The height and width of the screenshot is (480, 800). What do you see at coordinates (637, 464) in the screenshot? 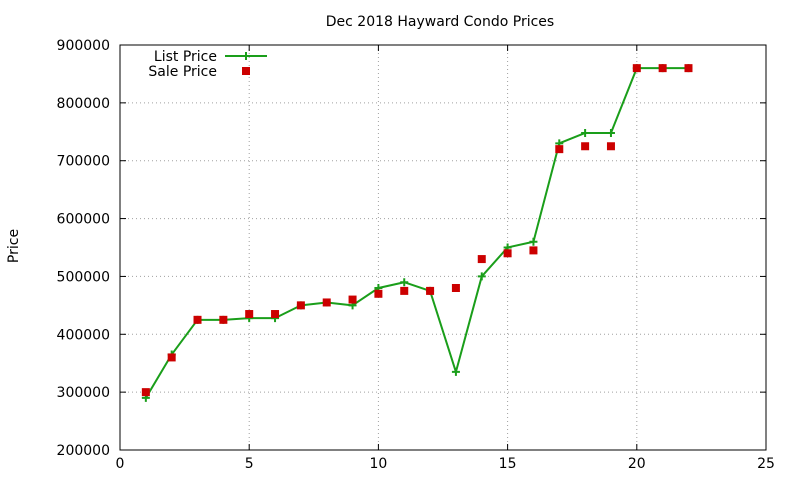
I see `x-tick-label: 20` at bounding box center [637, 464].